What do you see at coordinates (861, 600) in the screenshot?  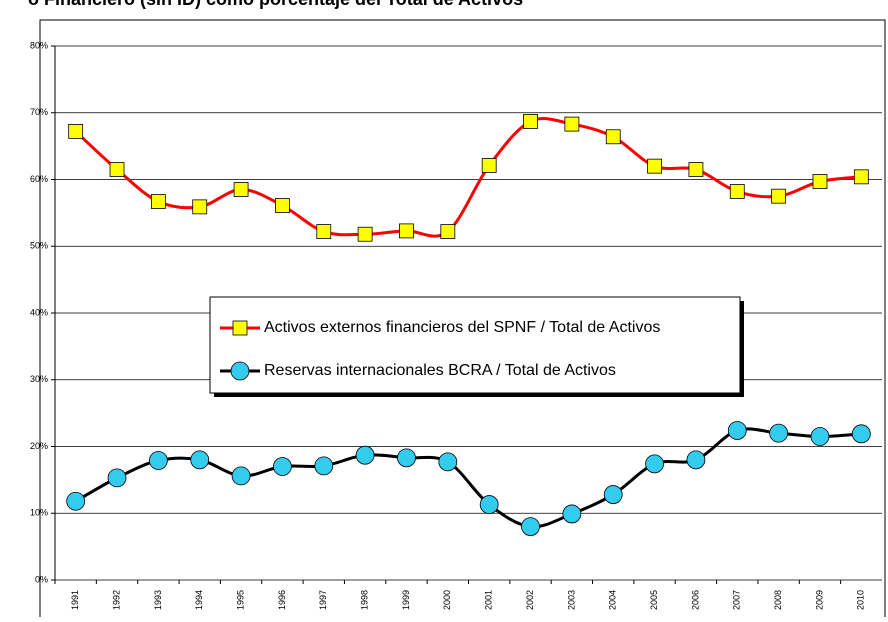 I see `x-tick-label: 2010` at bounding box center [861, 600].